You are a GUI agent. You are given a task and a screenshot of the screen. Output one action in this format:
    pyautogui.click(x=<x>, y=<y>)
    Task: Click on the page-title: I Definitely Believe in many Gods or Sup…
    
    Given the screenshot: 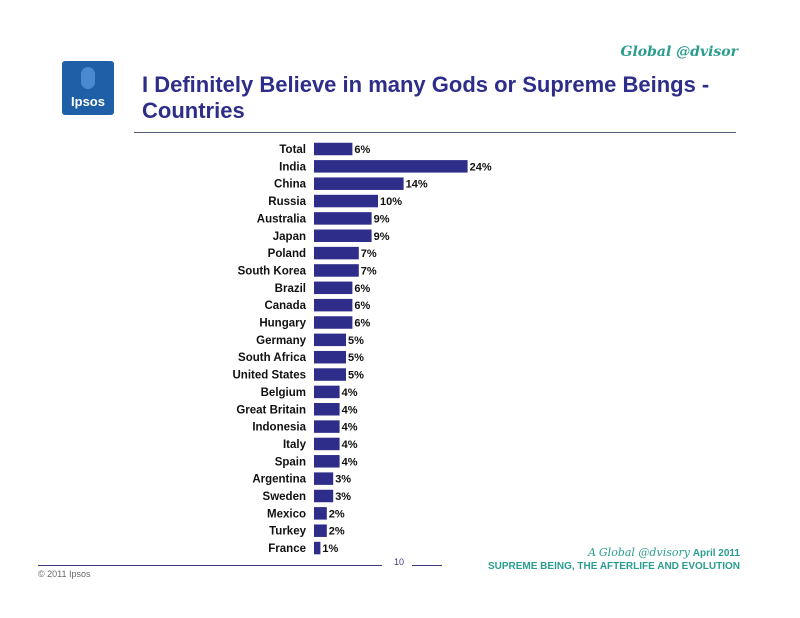 What is the action you would take?
    pyautogui.click(x=442, y=98)
    